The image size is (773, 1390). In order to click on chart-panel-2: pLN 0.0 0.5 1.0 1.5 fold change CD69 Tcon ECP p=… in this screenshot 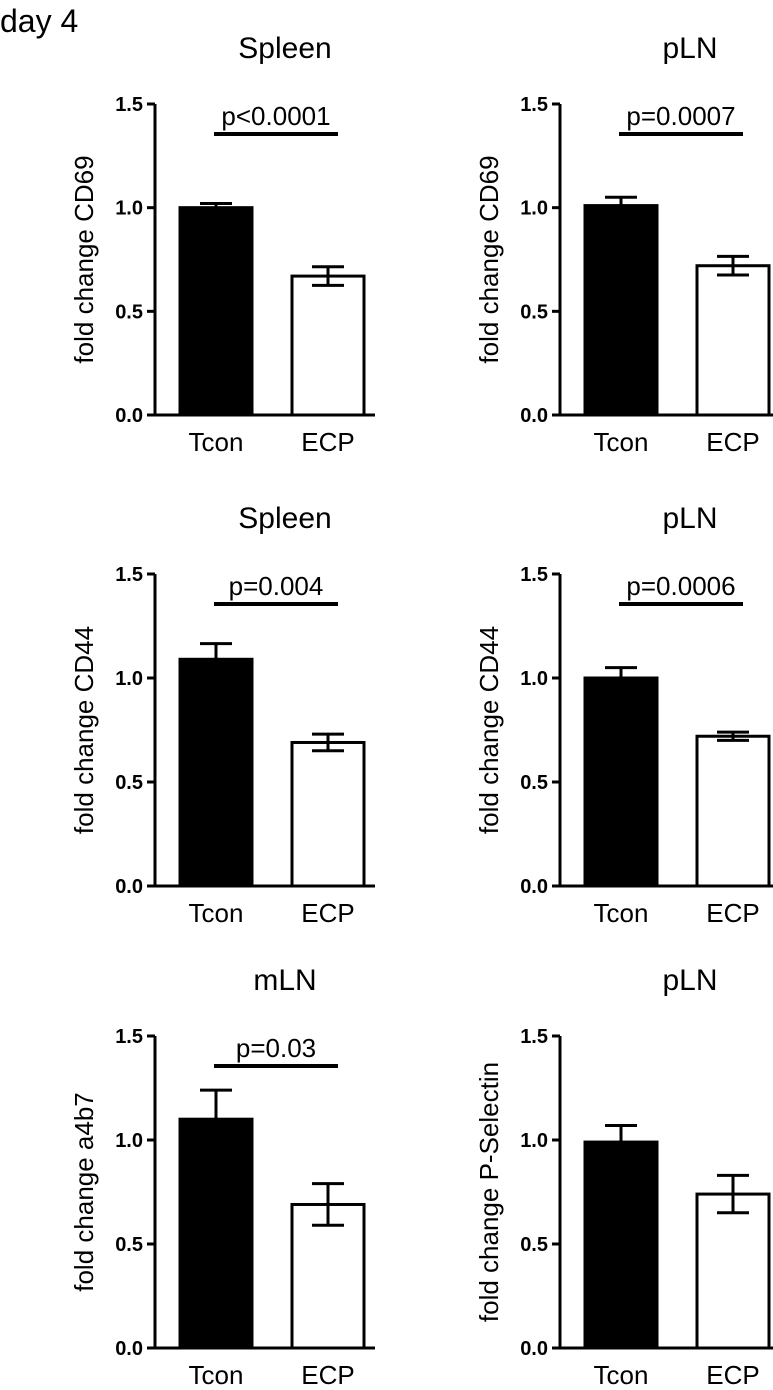, I will do `click(623, 244)`.